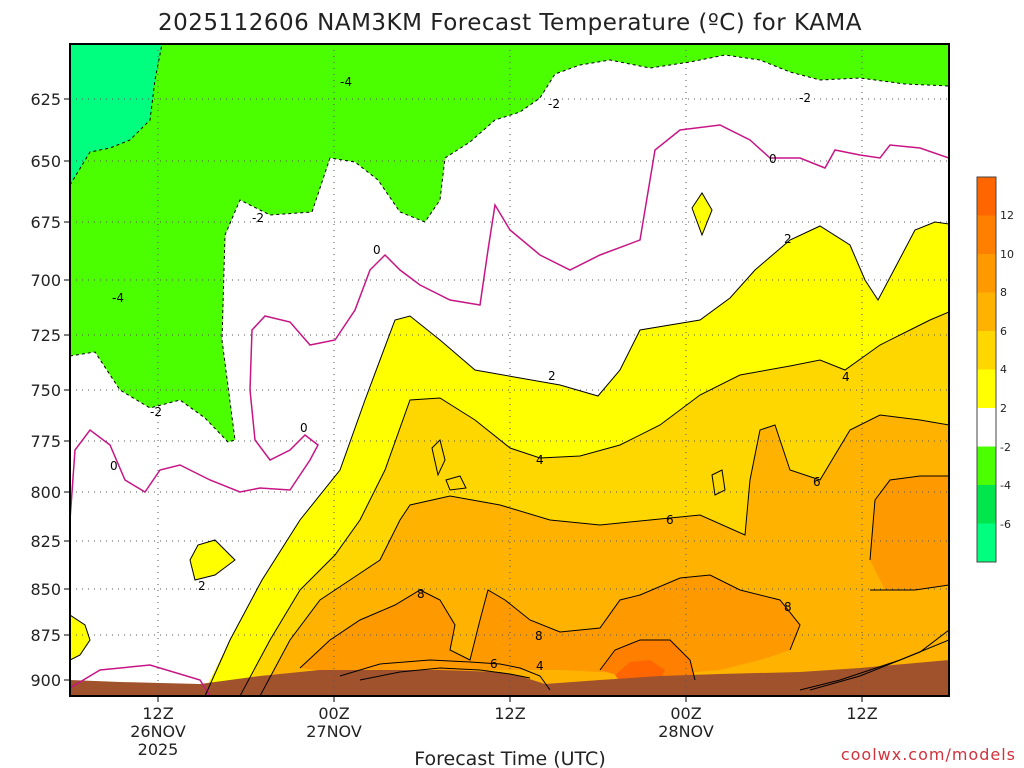 This screenshot has height=768, width=1024. Describe the element at coordinates (346, 82) in the screenshot. I see `clabel-1: -4` at that location.